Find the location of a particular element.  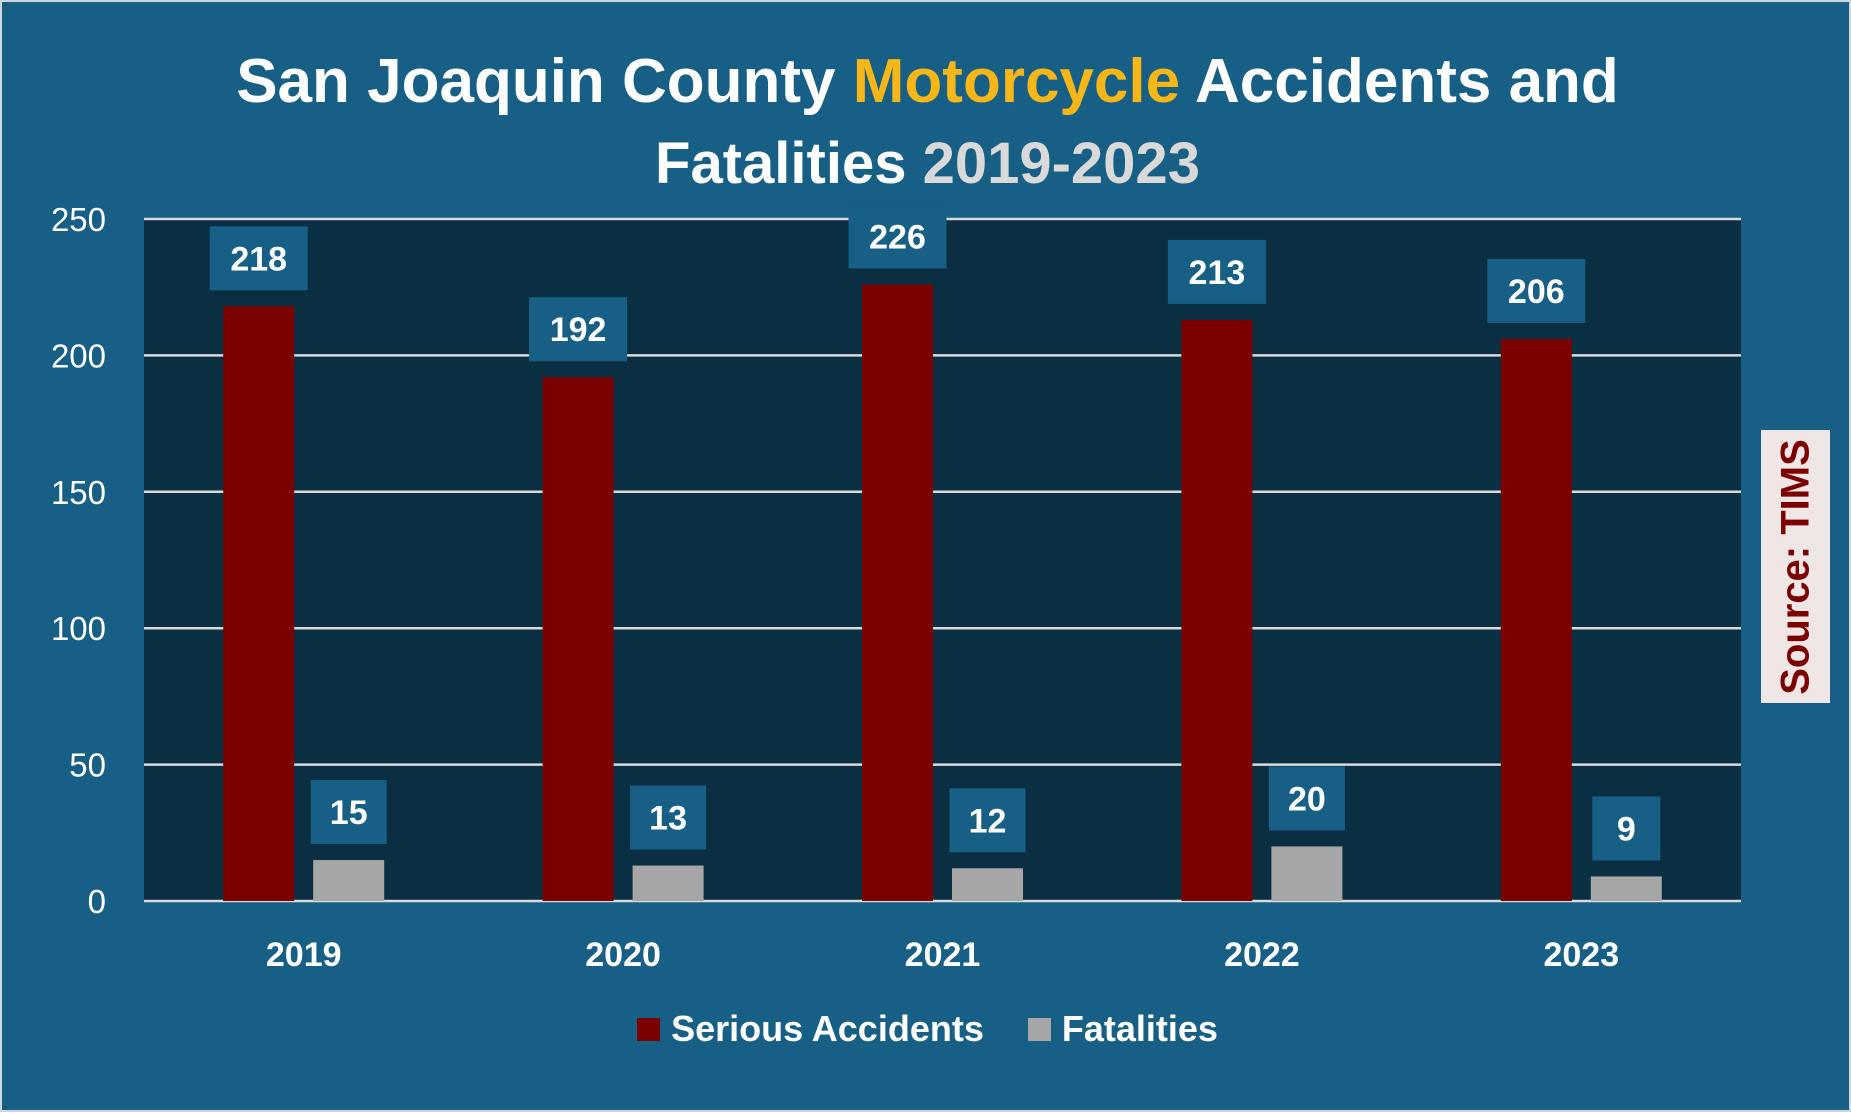

data-label: 213 is located at coordinates (1217, 273).